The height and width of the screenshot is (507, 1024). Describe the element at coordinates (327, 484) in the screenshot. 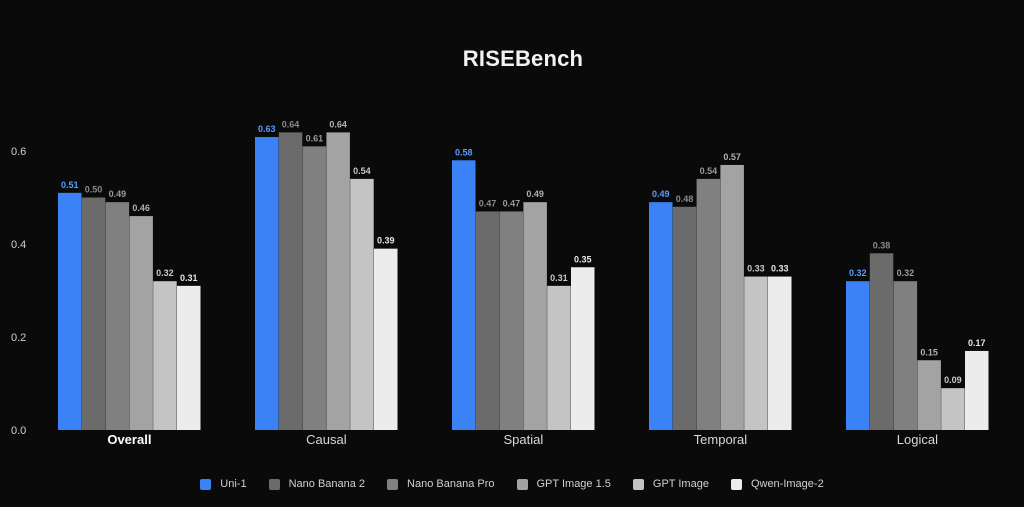

I see `legend-label: Nano Banana 2` at that location.